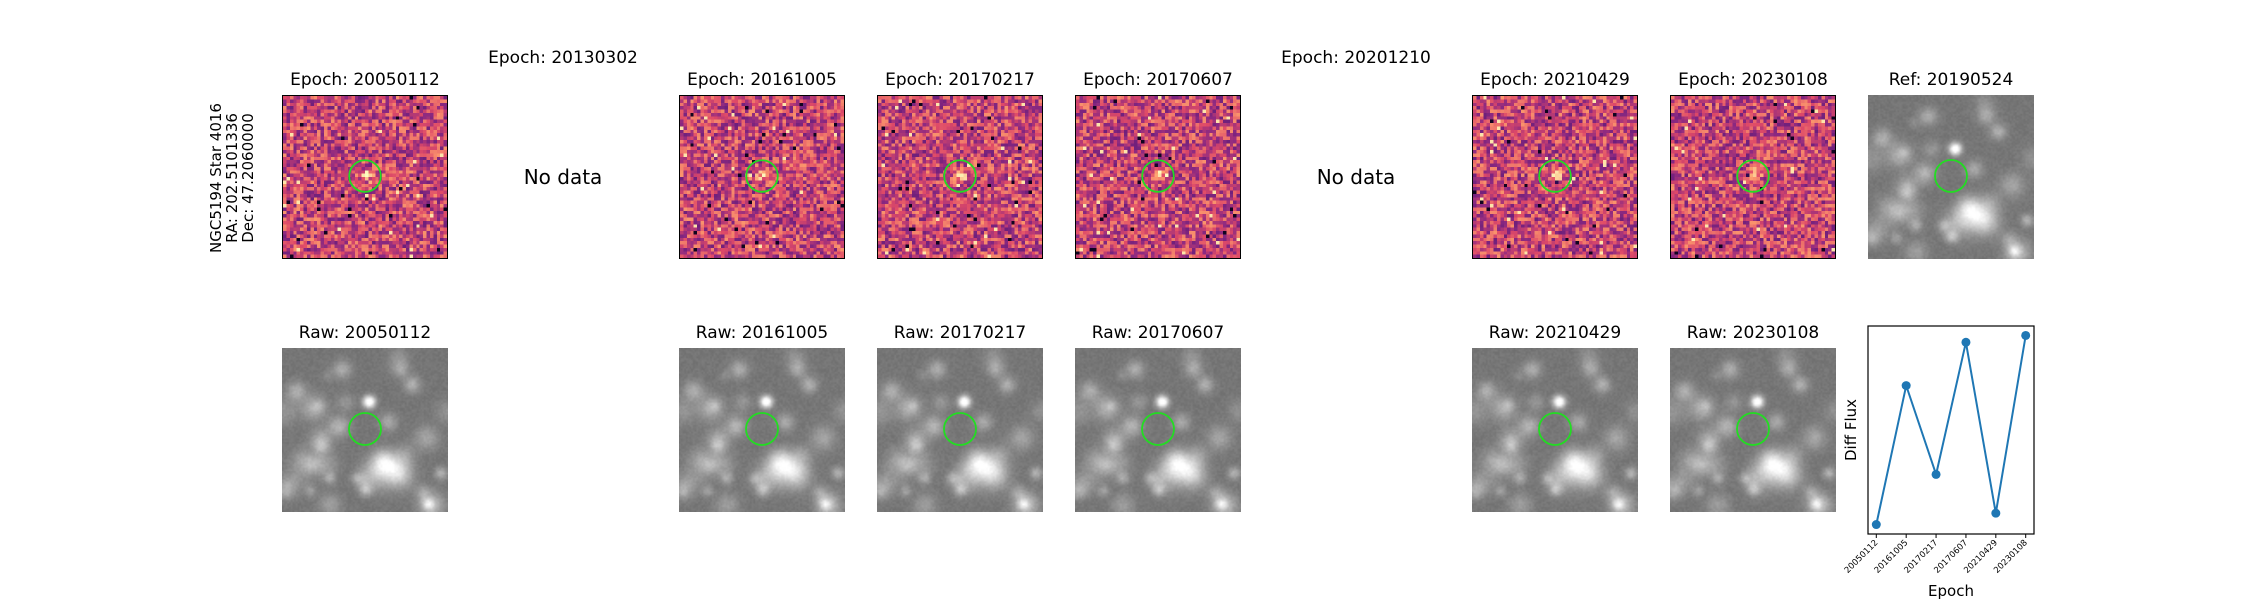  I want to click on star-dec: Dec: 47.2060000, so click(248, 178).